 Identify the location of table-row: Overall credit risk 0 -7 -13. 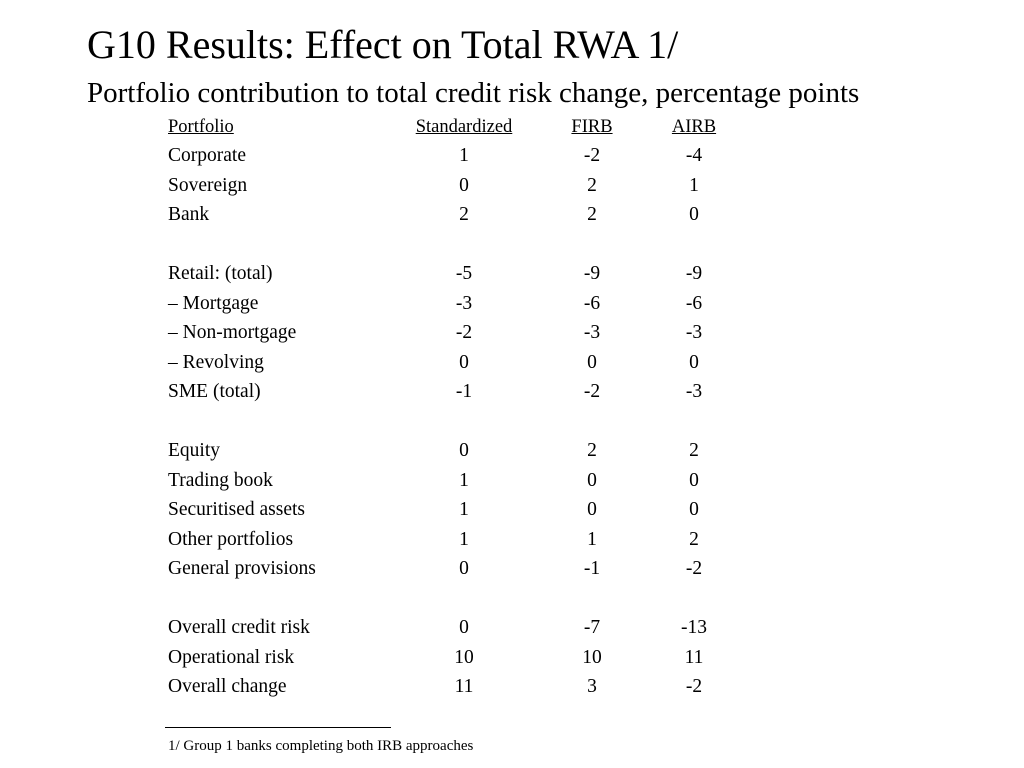
(468, 628).